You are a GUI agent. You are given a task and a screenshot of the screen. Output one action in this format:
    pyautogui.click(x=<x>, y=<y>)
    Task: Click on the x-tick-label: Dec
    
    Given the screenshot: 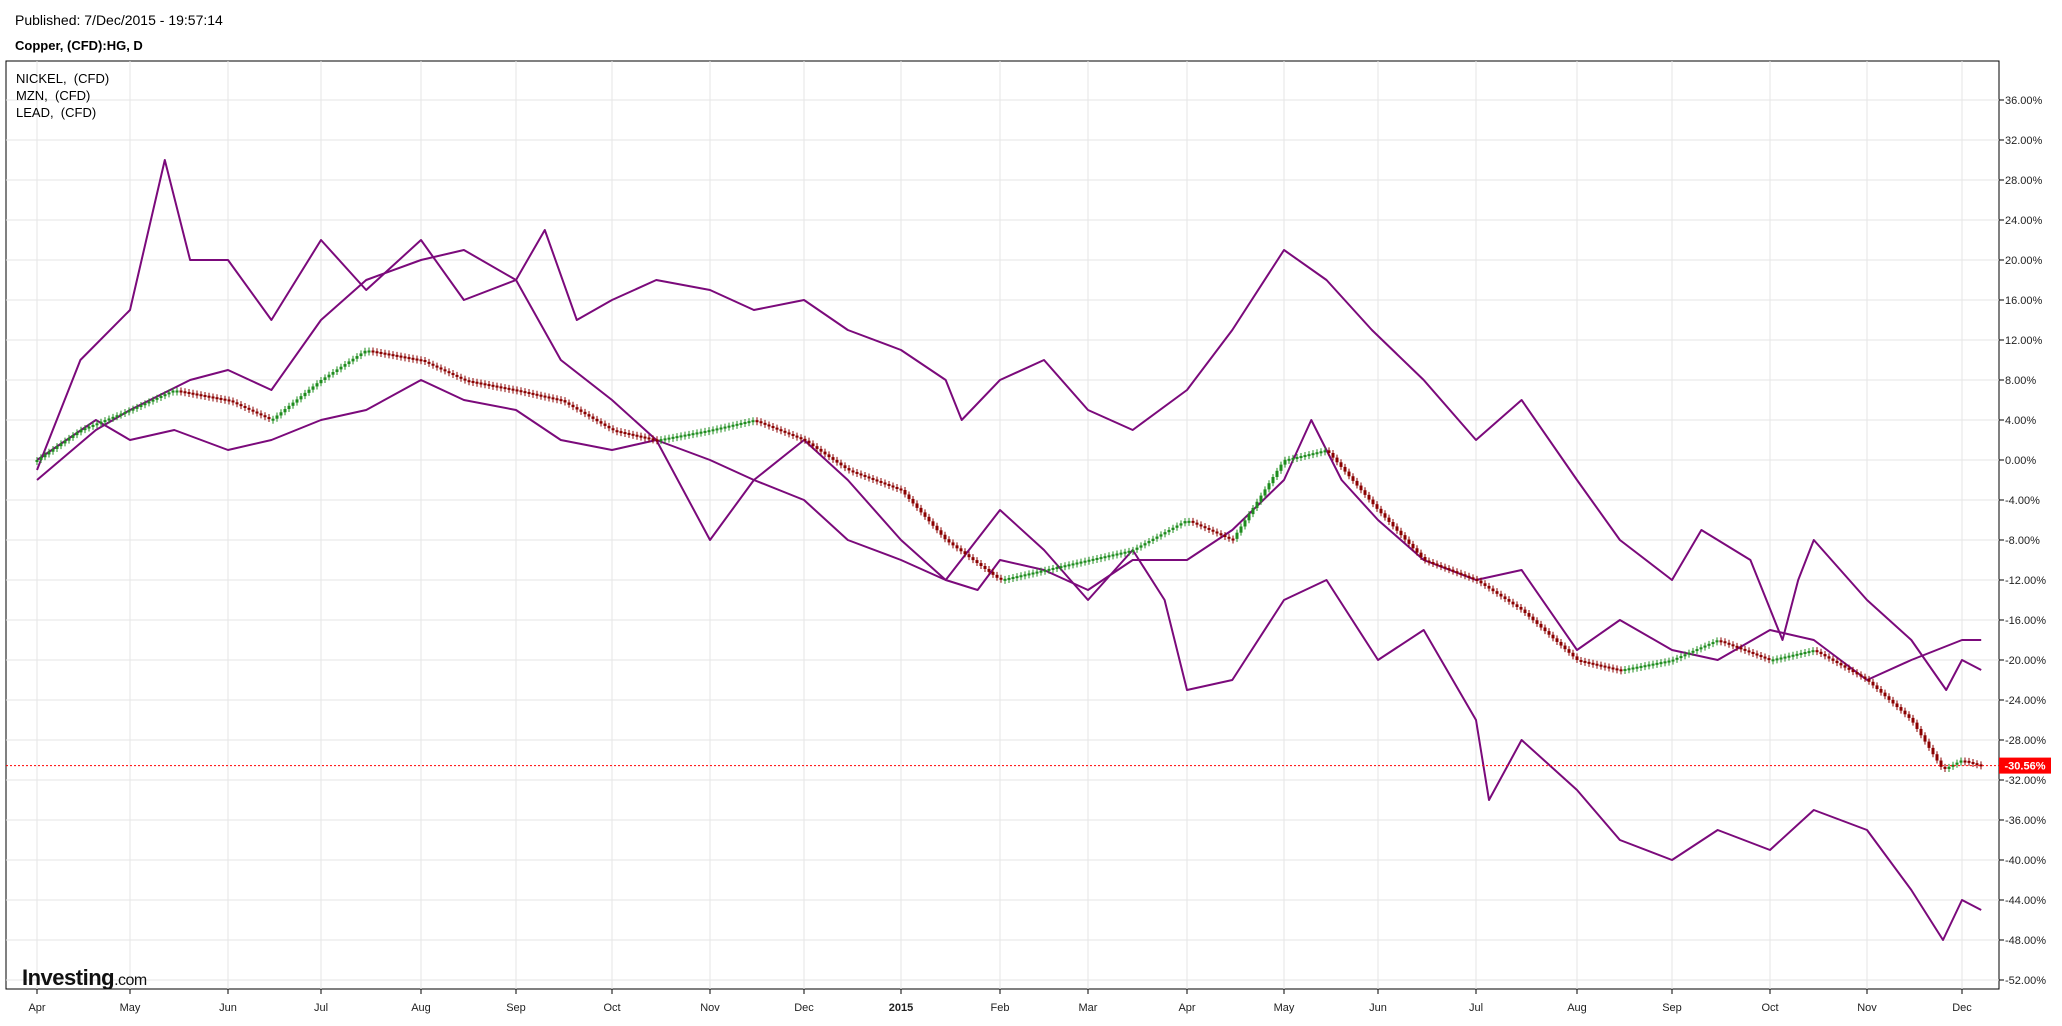 What is the action you would take?
    pyautogui.click(x=1962, y=1008)
    